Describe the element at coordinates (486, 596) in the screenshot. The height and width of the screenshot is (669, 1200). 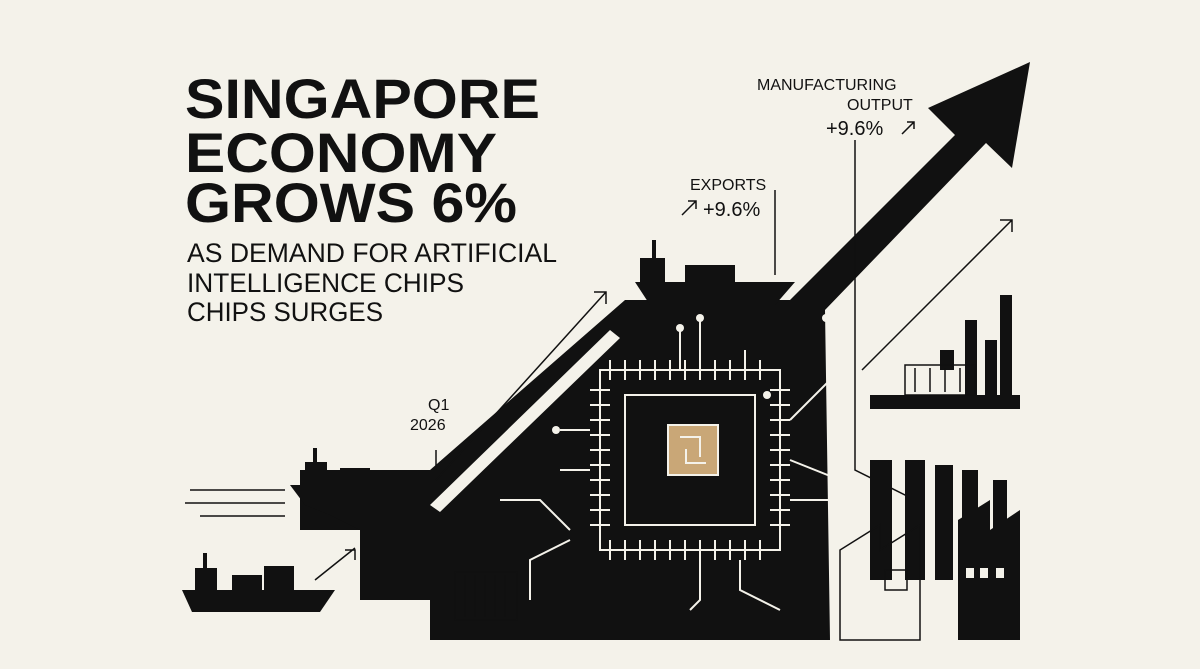
I see `container` at that location.